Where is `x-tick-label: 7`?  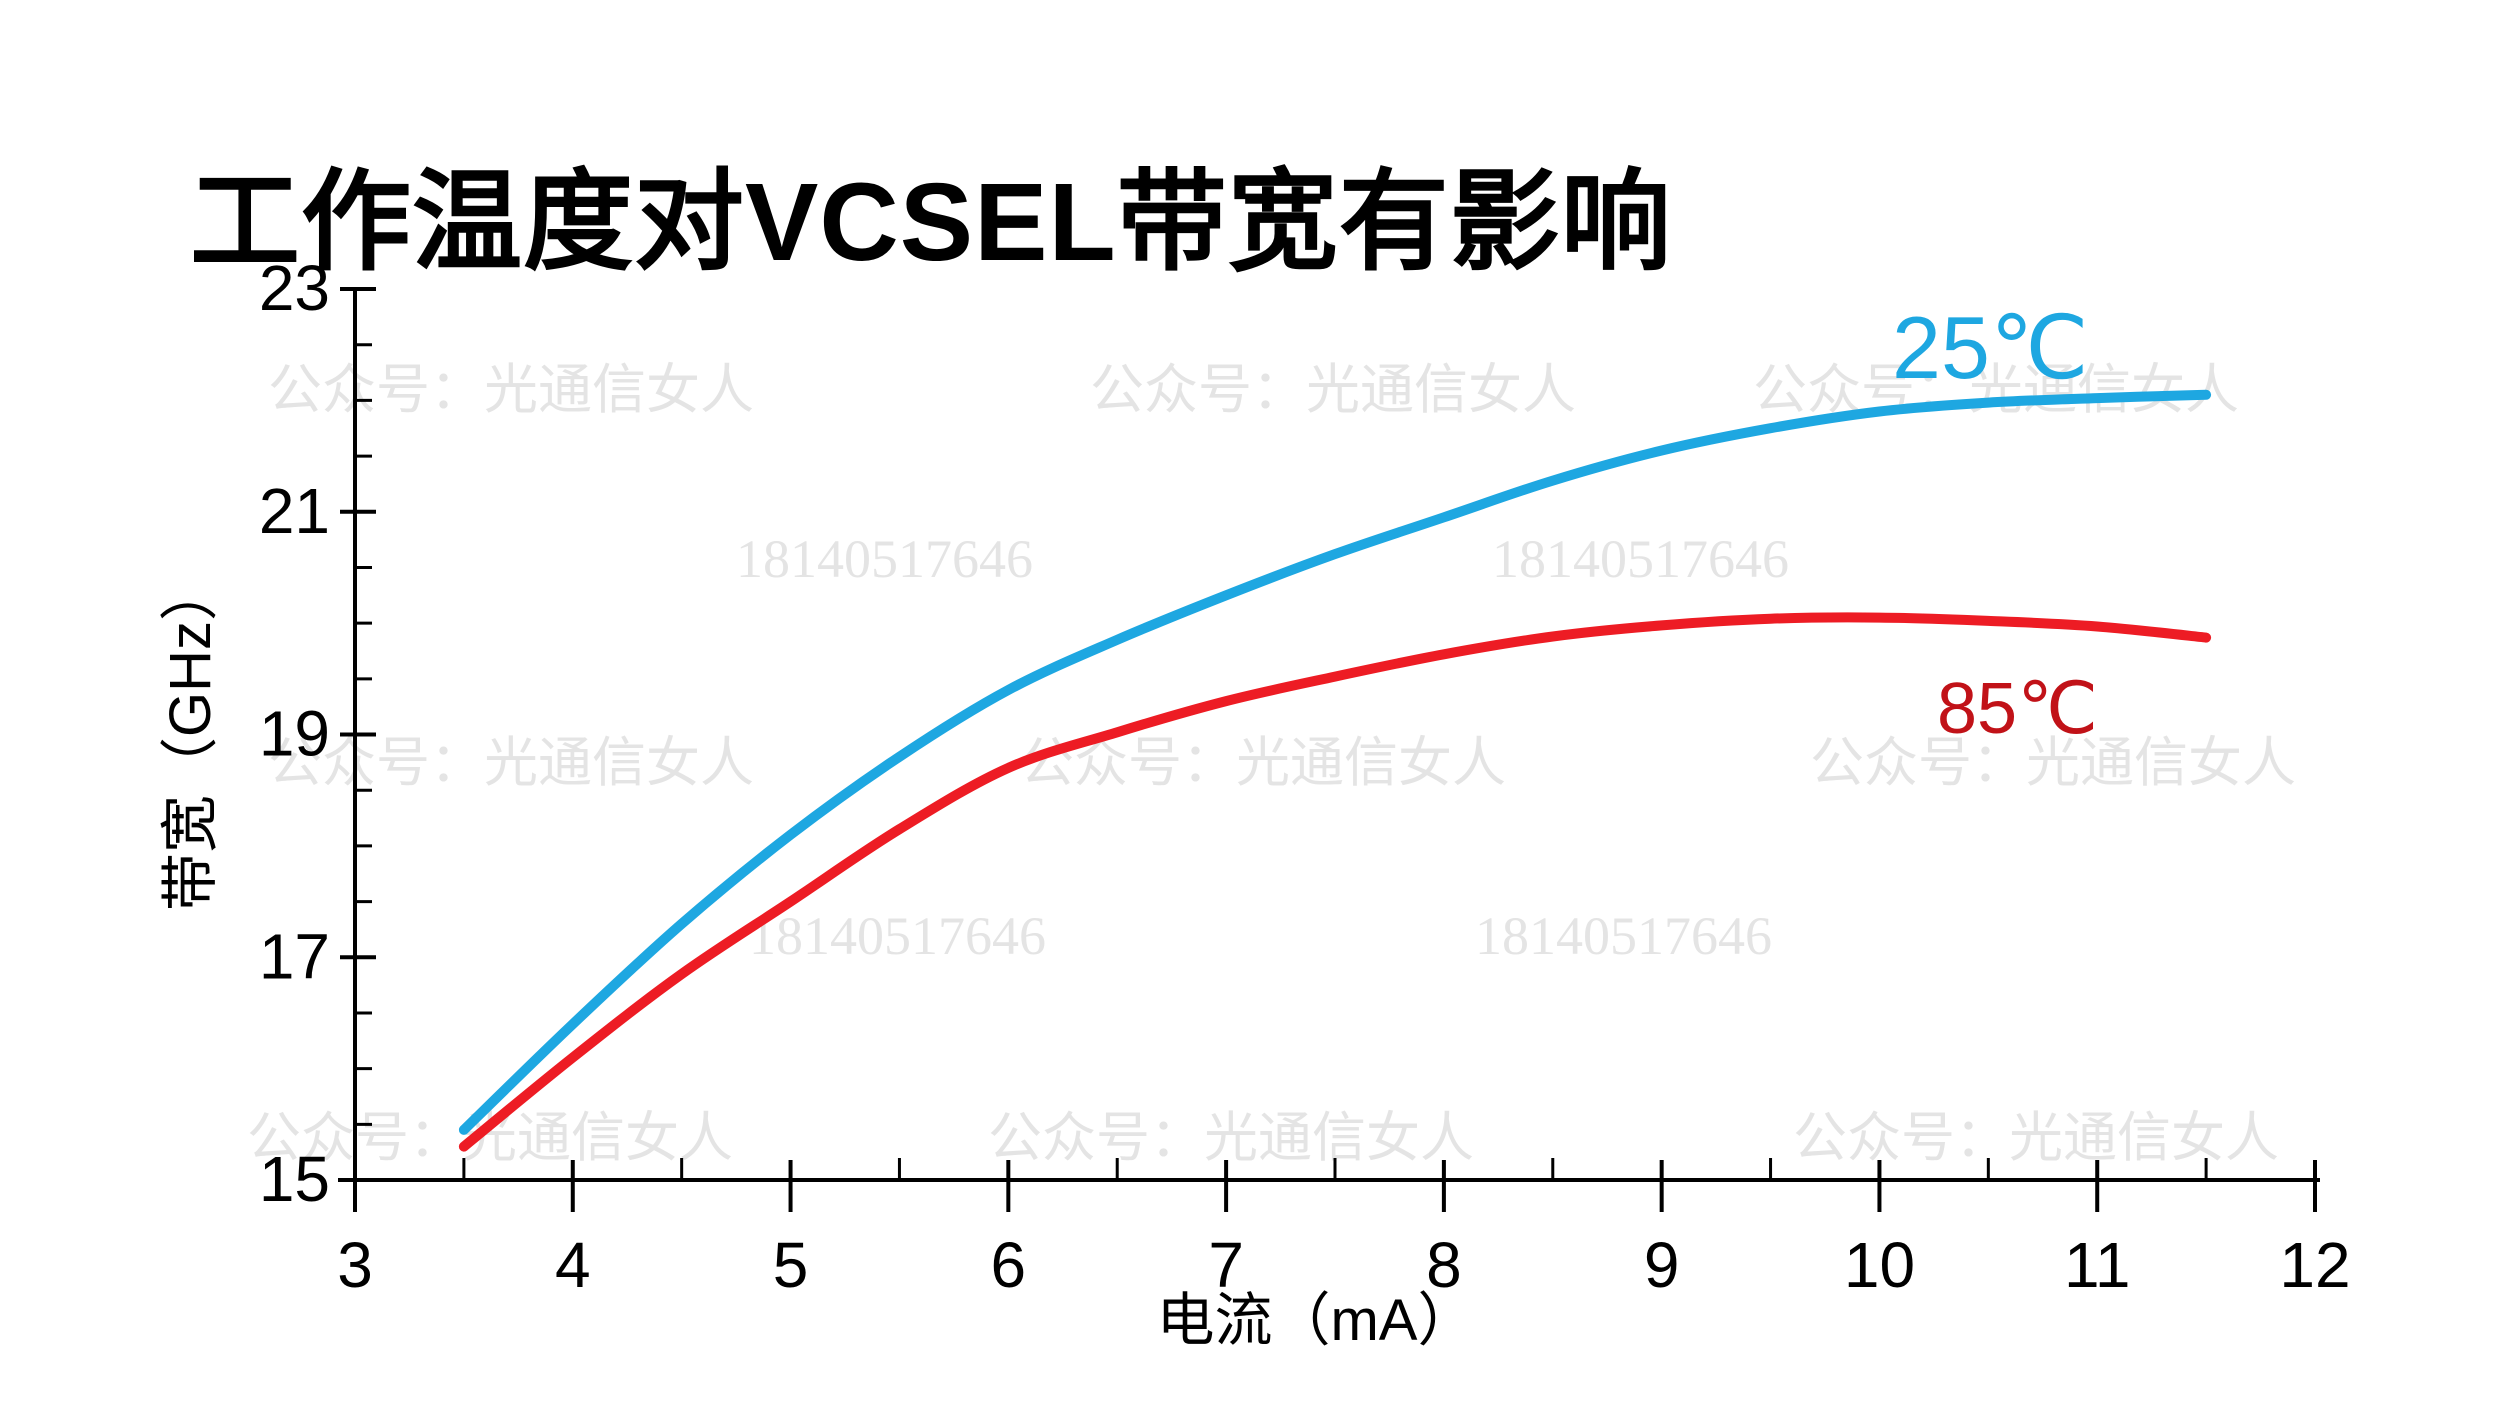
x-tick-label: 7 is located at coordinates (1226, 1265).